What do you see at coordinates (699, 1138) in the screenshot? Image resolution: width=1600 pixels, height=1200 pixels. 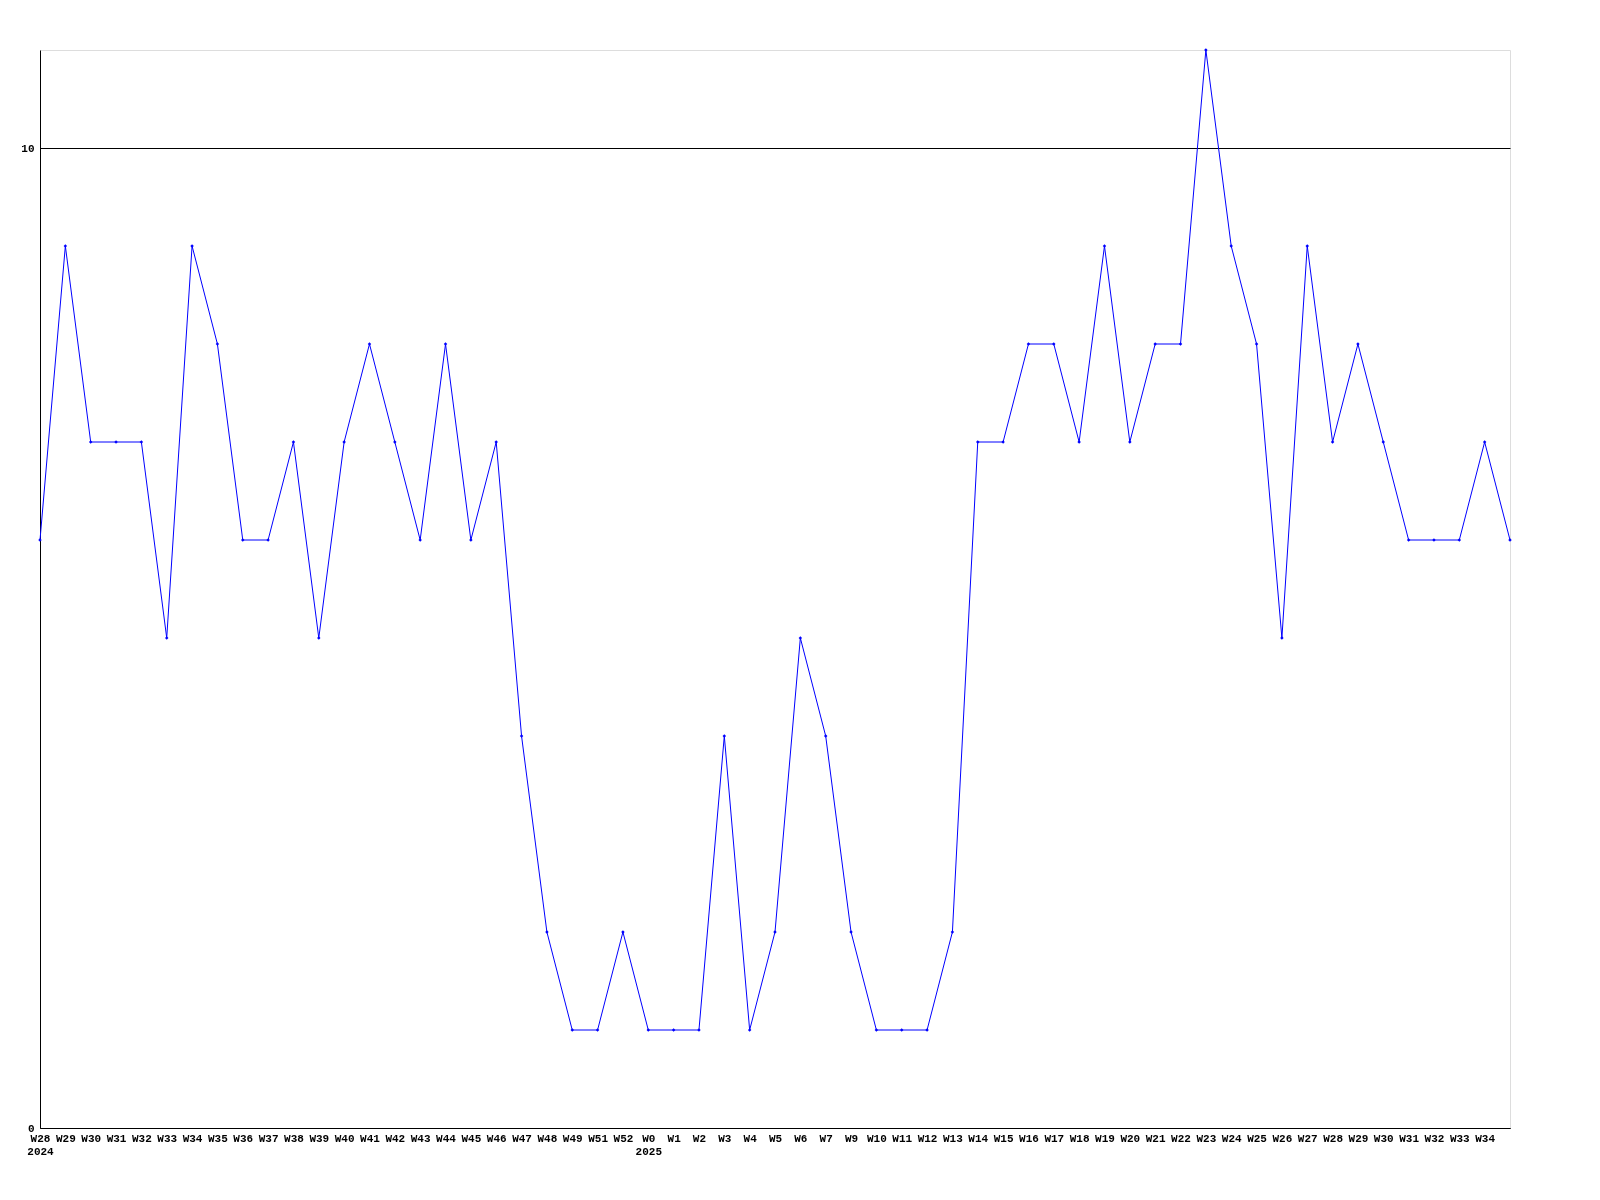 I see `x-tick-label: W2` at bounding box center [699, 1138].